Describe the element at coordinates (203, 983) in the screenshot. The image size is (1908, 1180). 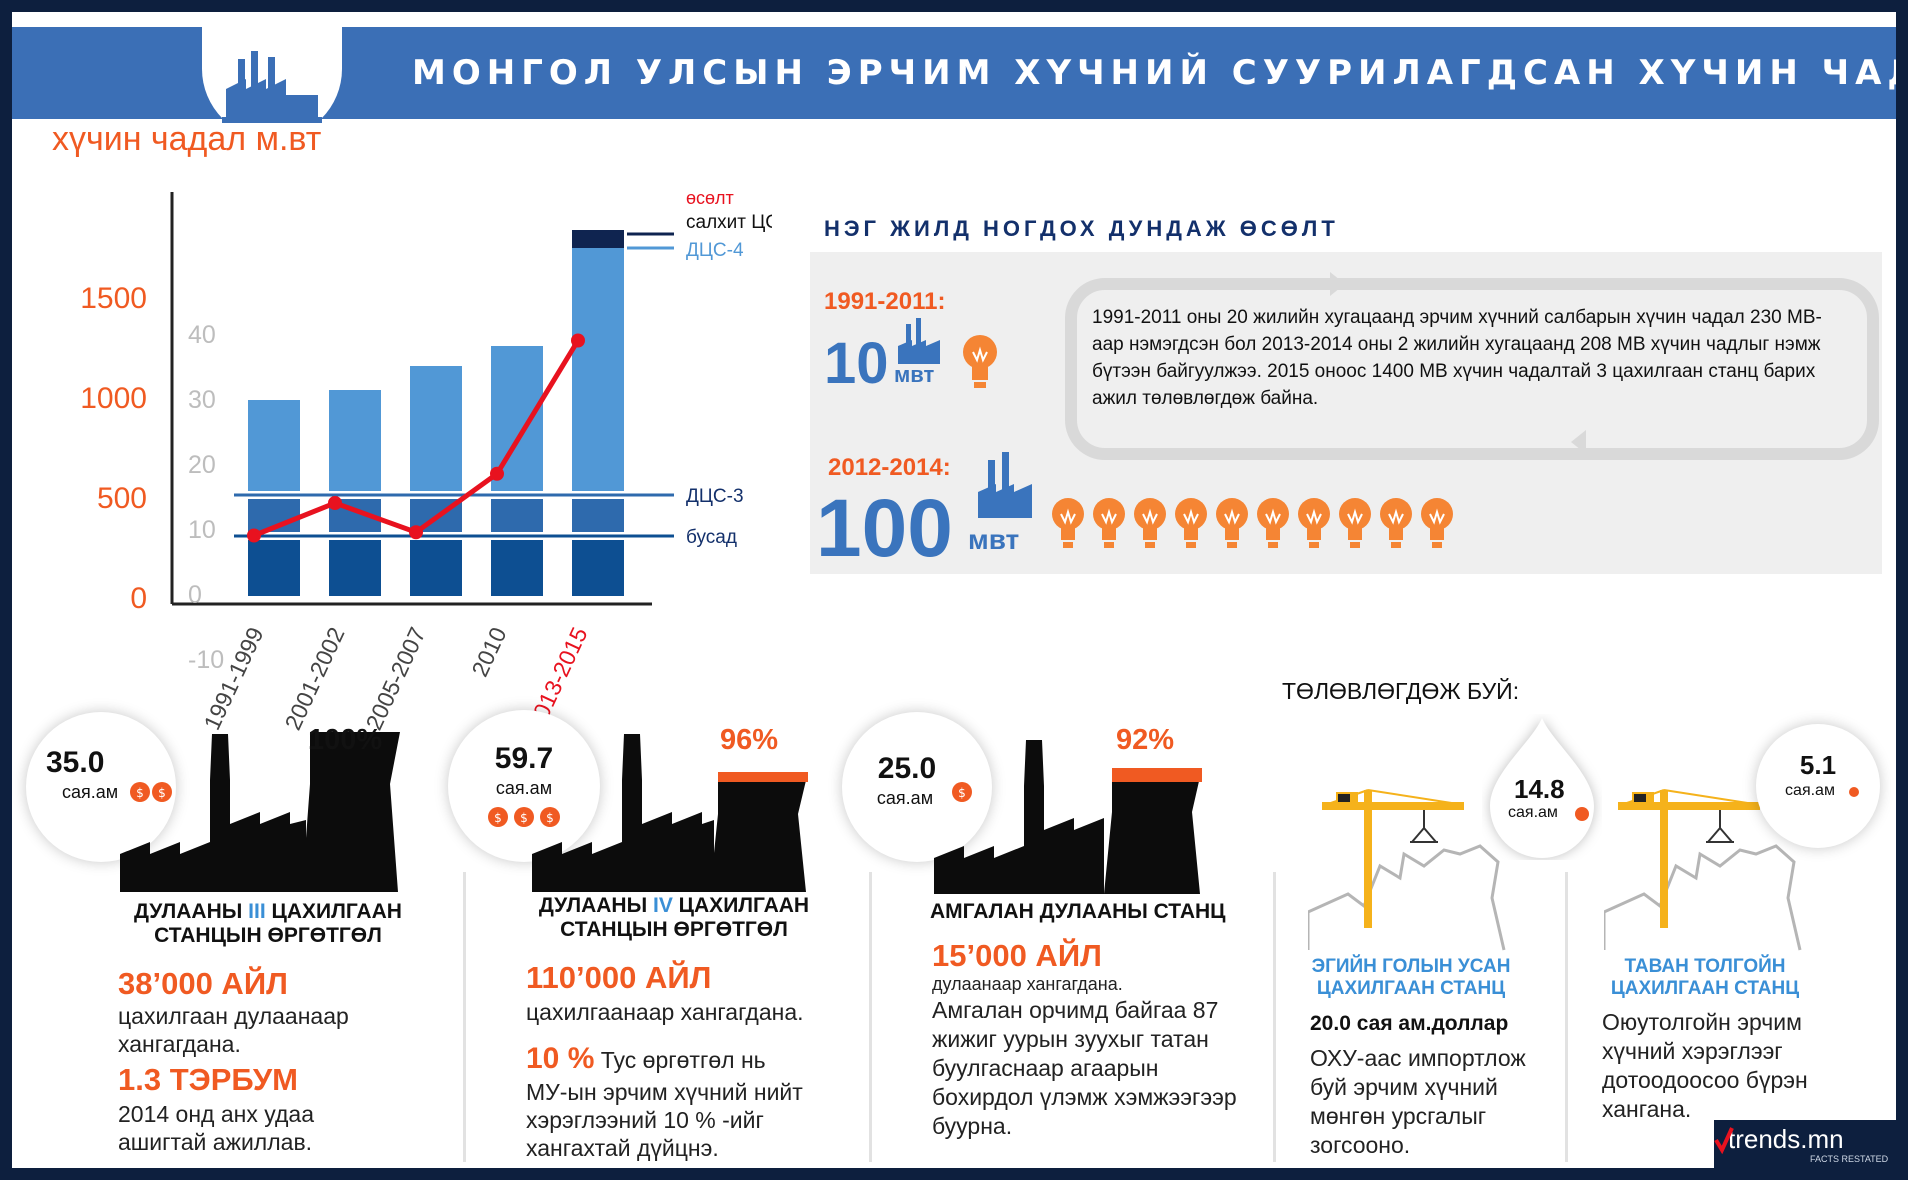
I see `households-value: 38’000 АЙЛ` at that location.